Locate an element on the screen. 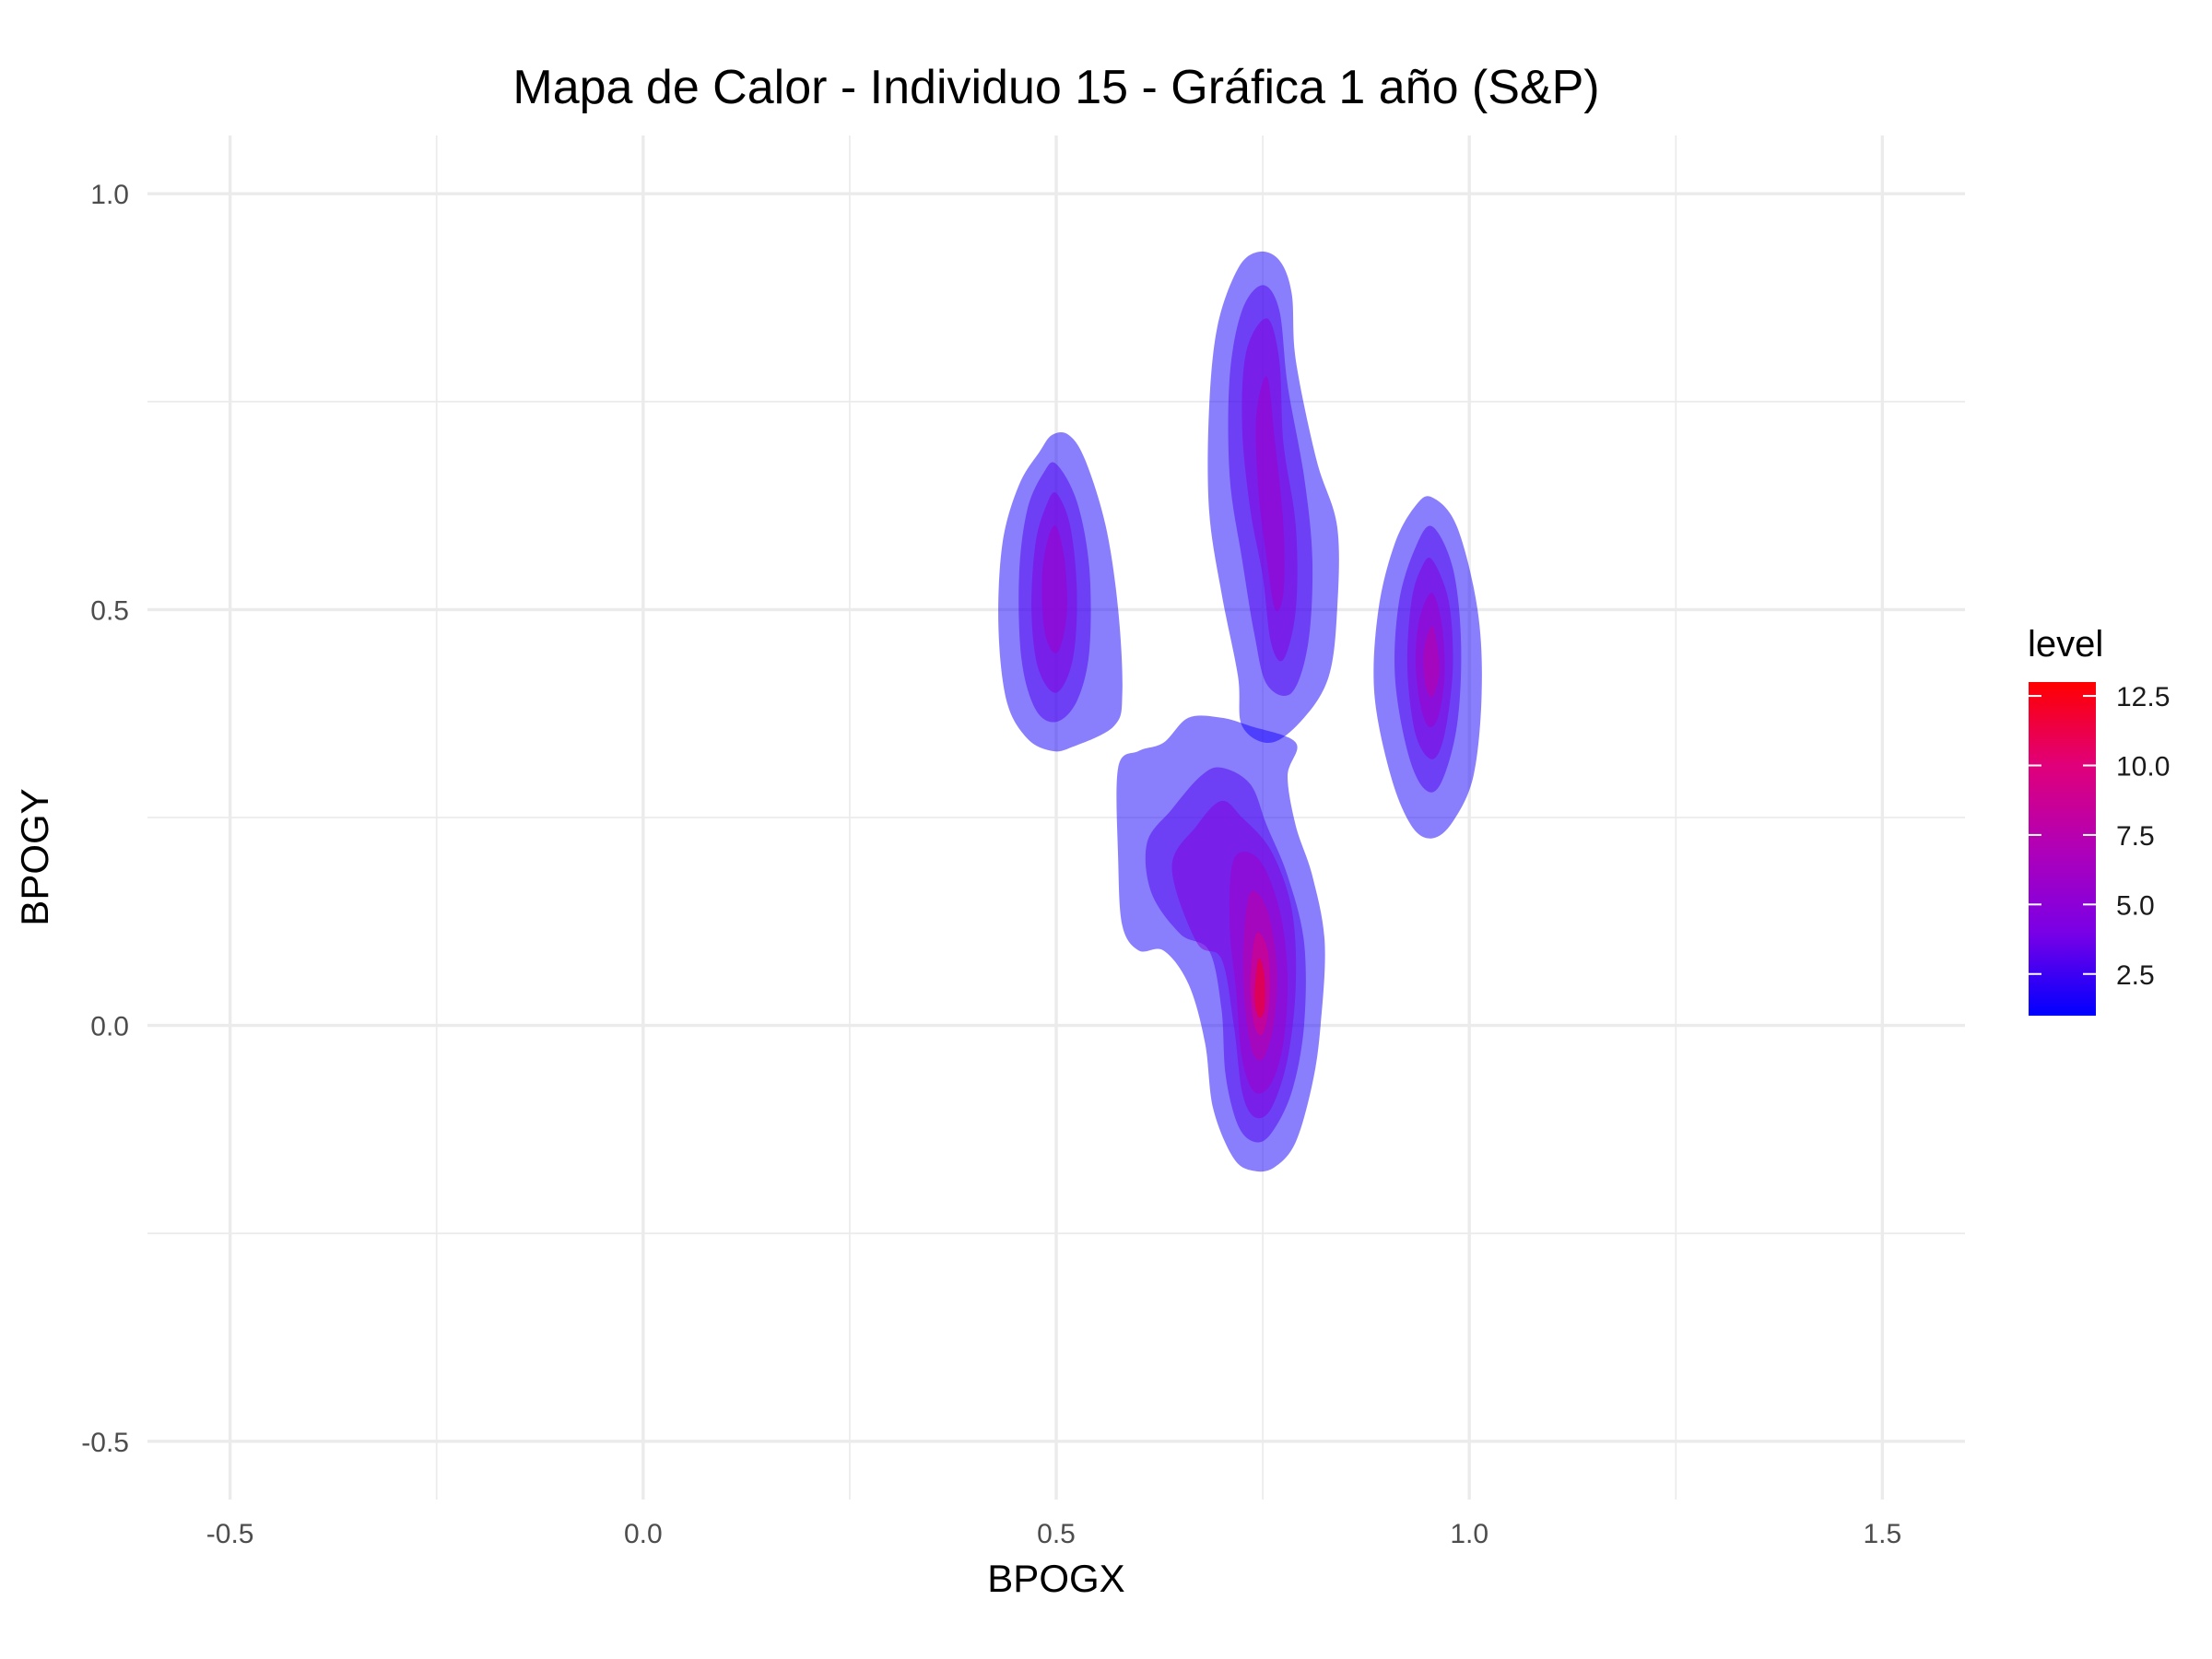  legend-tick-label: 7.5 is located at coordinates (2135, 836).